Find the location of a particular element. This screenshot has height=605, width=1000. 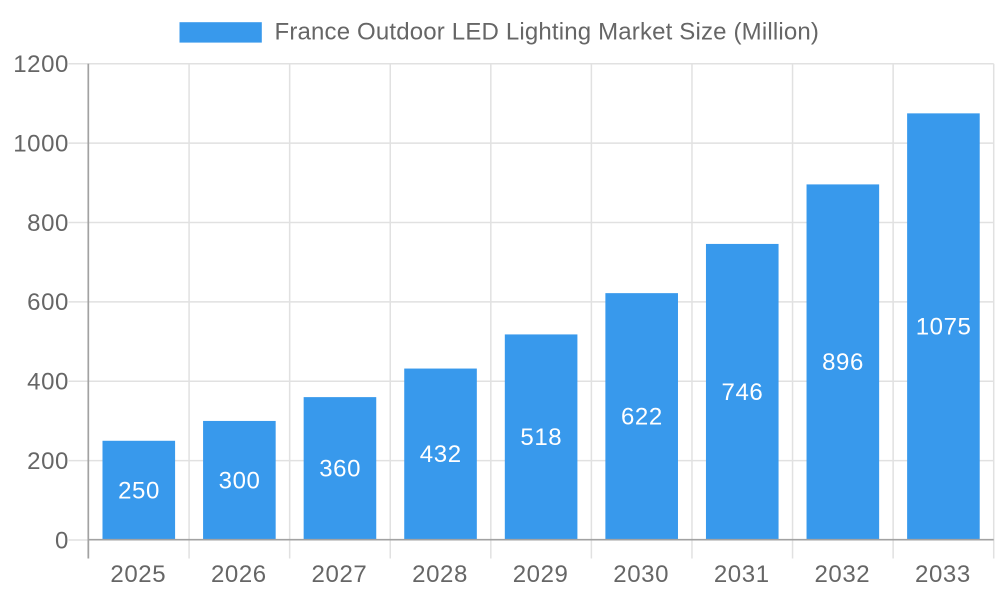

svg-text: 2027 is located at coordinates (340, 574).